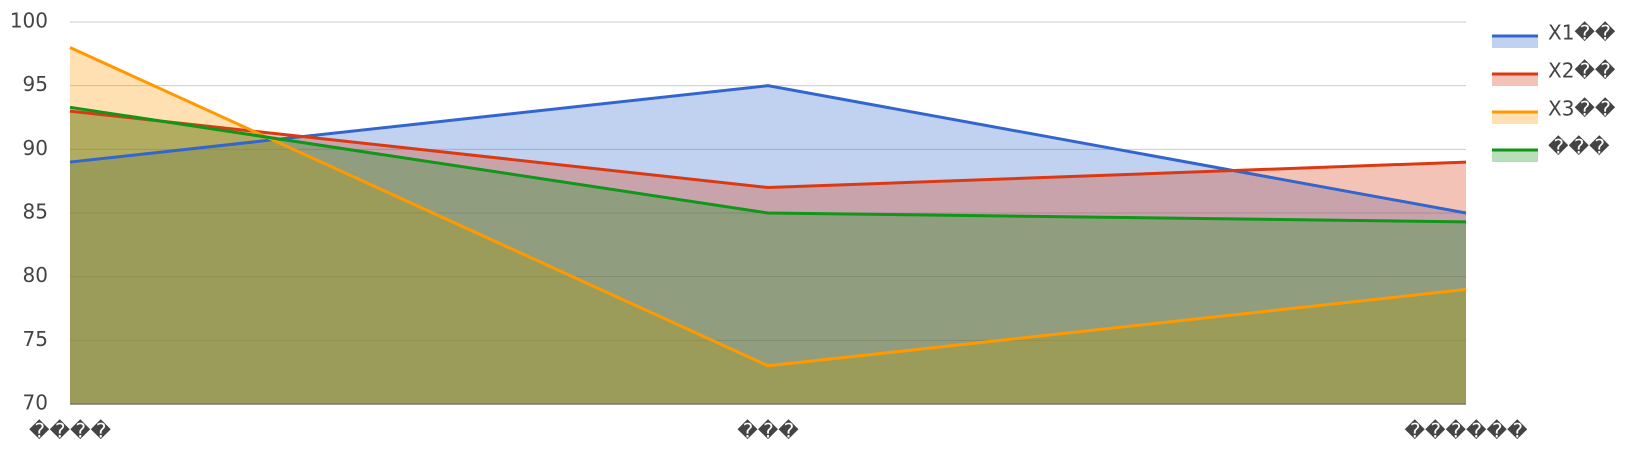 This screenshot has height=453, width=1627. I want to click on y-tick-label: 80, so click(35, 275).